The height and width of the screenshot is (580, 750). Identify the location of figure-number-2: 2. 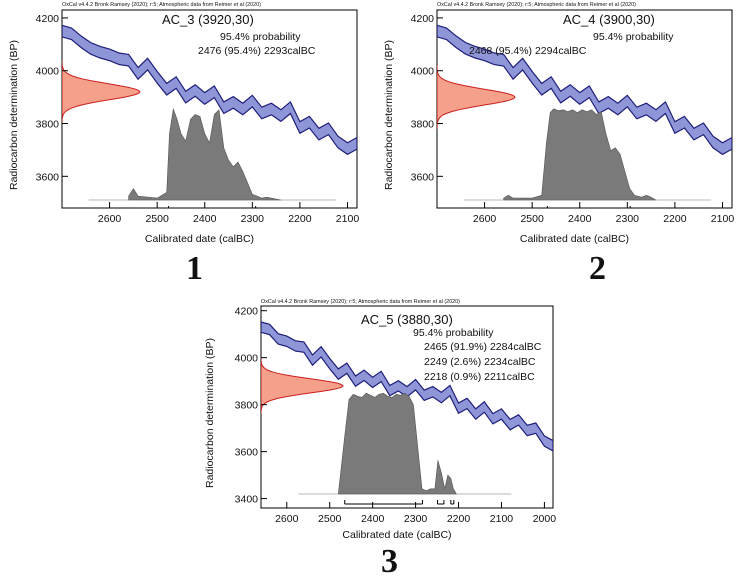
(597, 268).